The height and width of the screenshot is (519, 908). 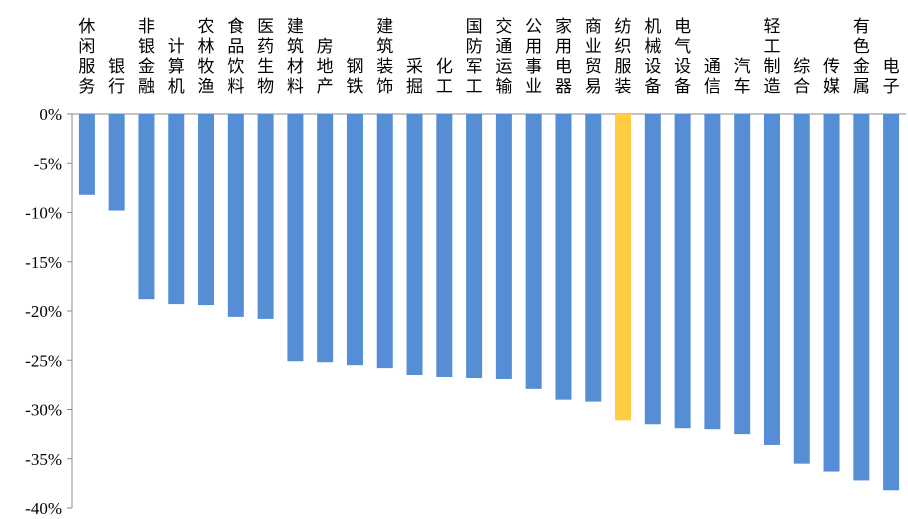 What do you see at coordinates (384, 87) in the screenshot?
I see `category-label-char: 饰` at bounding box center [384, 87].